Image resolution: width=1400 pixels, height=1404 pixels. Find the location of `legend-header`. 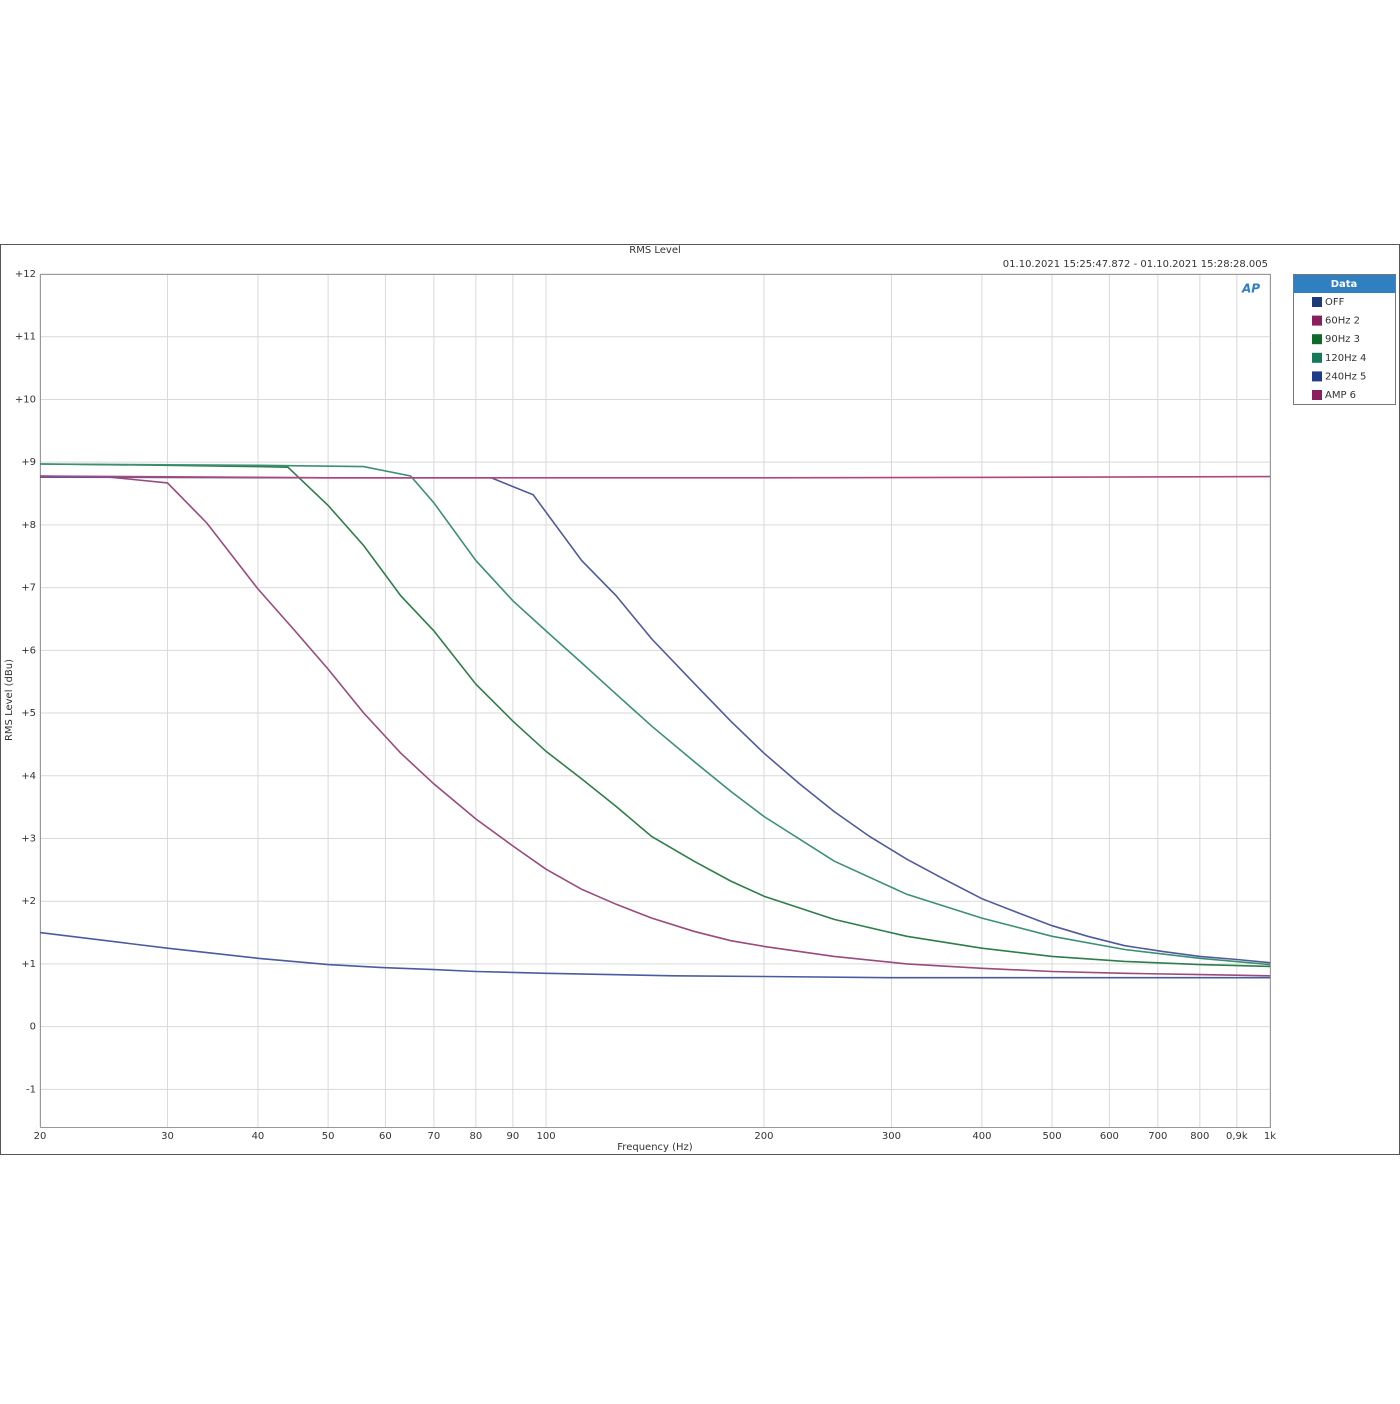

legend-header is located at coordinates (1344, 284).